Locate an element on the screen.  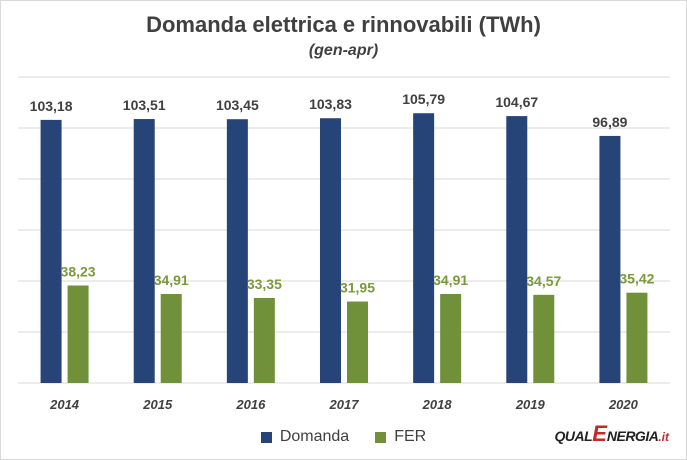
data-label-domanda-2016: 103,45 is located at coordinates (237, 105).